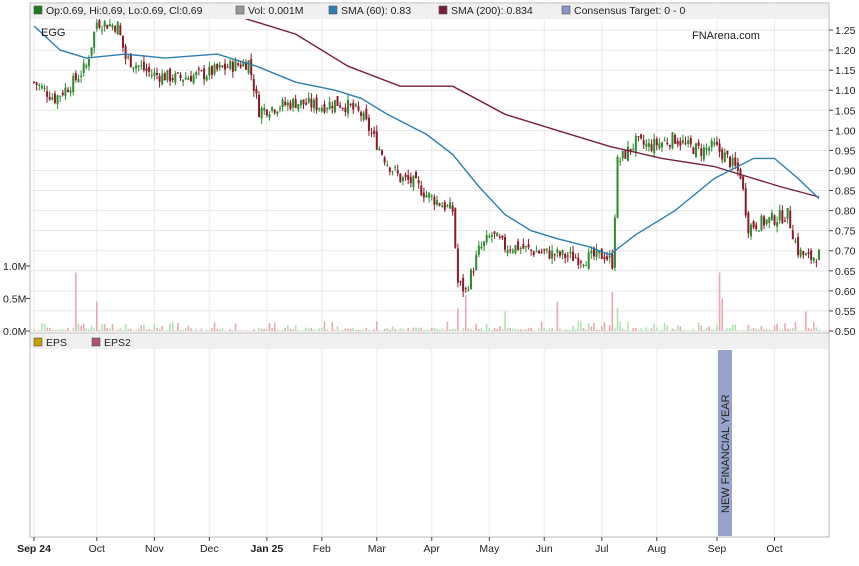  I want to click on x-axis-label: Oct, so click(97, 549).